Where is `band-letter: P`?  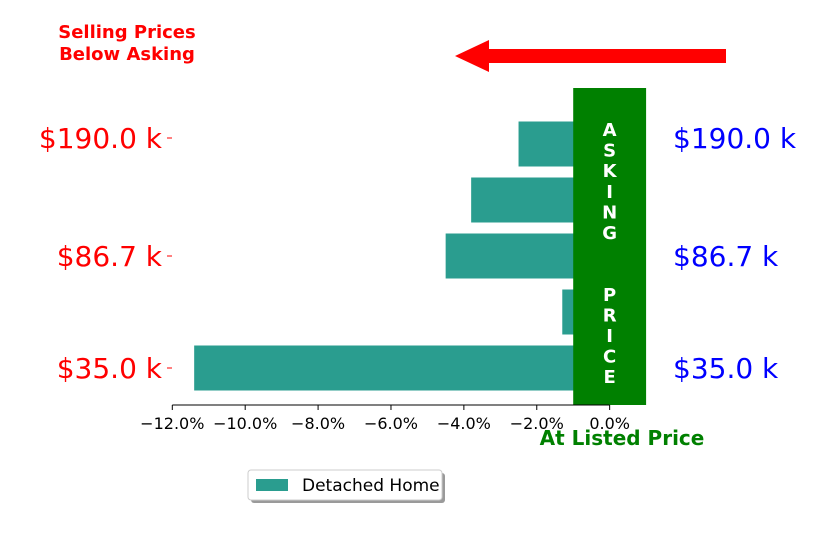 band-letter: P is located at coordinates (609, 295).